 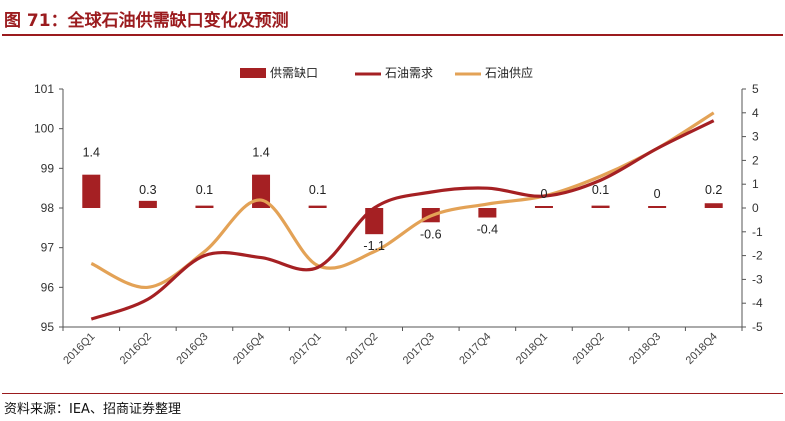 What do you see at coordinates (488, 230) in the screenshot?
I see `gap-data-label: -0.4` at bounding box center [488, 230].